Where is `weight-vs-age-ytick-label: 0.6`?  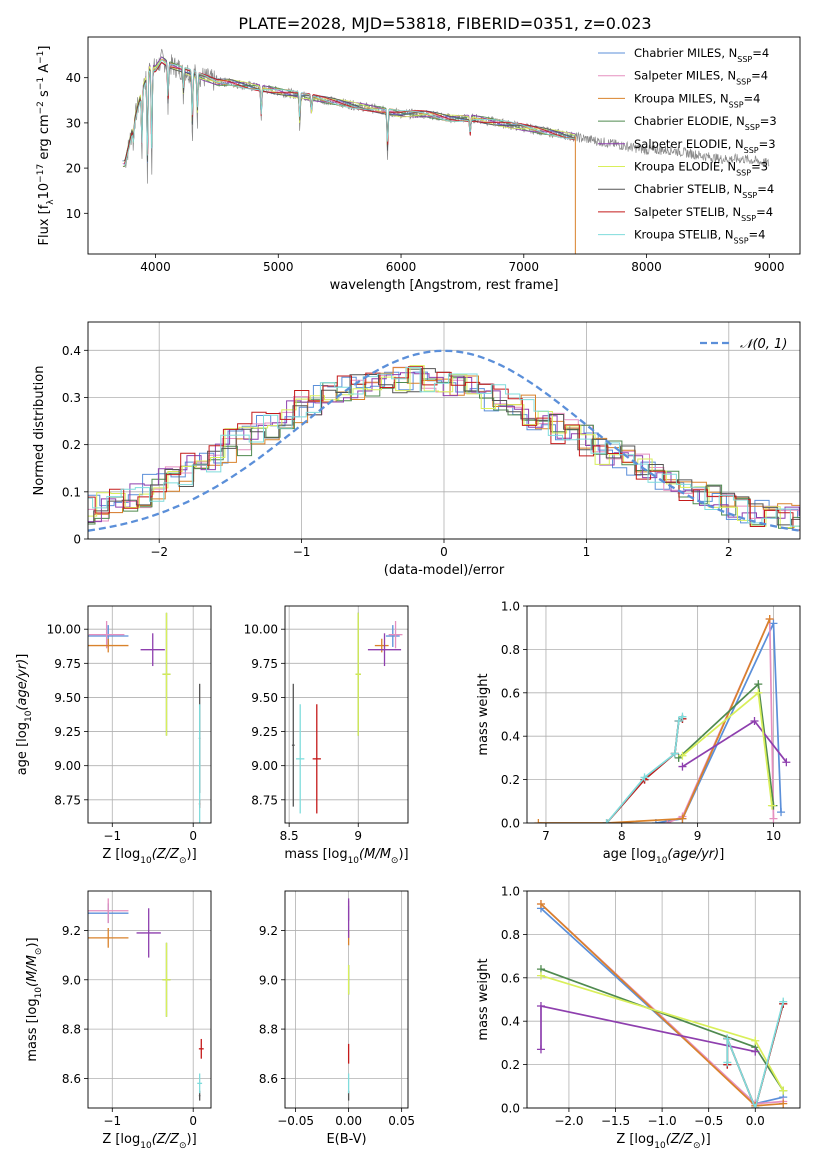
weight-vs-age-ytick-label: 0.6 is located at coordinates (510, 693).